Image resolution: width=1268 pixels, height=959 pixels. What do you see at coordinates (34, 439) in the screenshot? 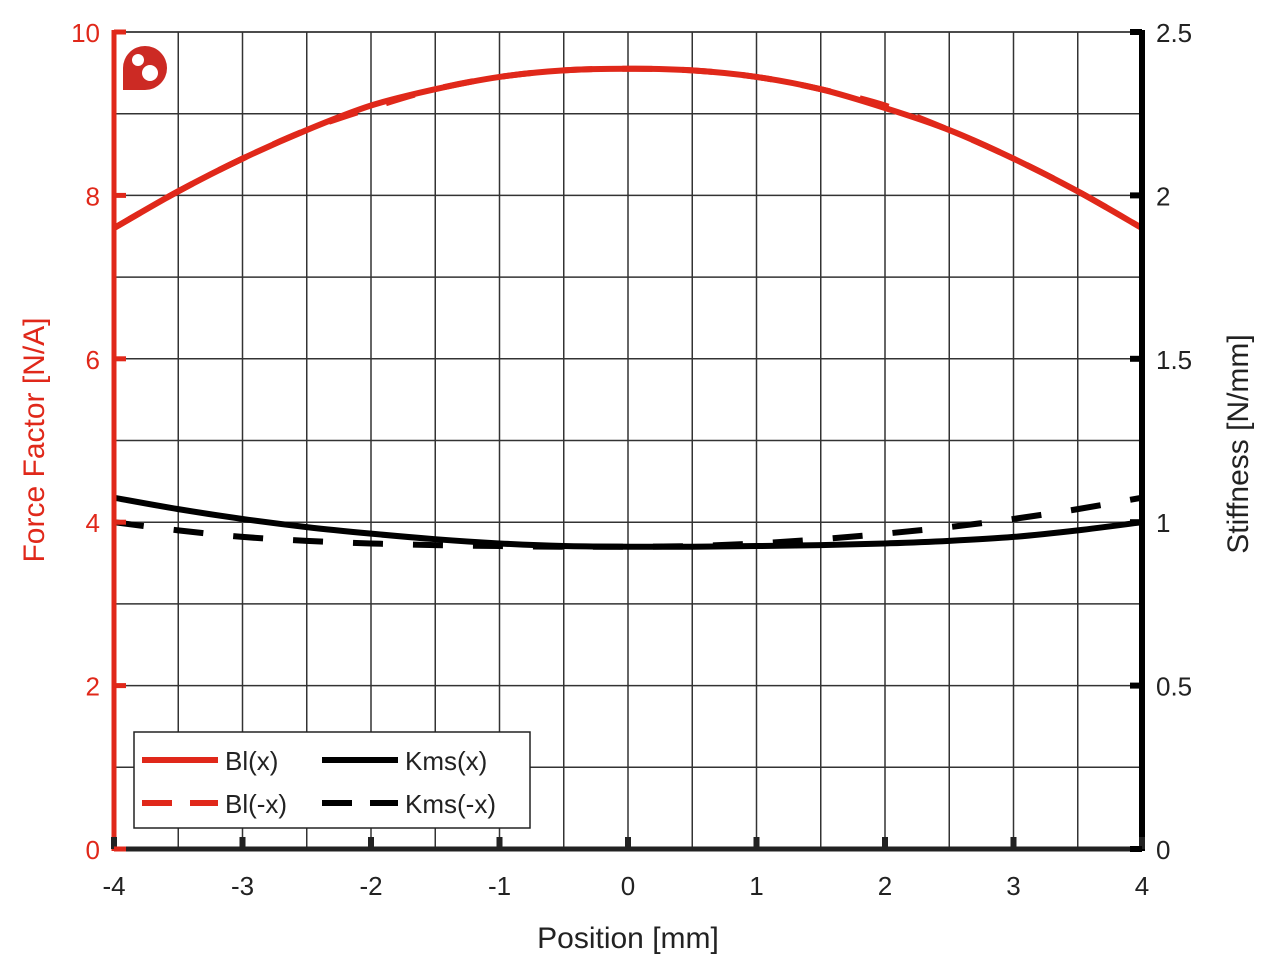
I see `y-axis-left-title: Force Factor [N/A]` at bounding box center [34, 439].